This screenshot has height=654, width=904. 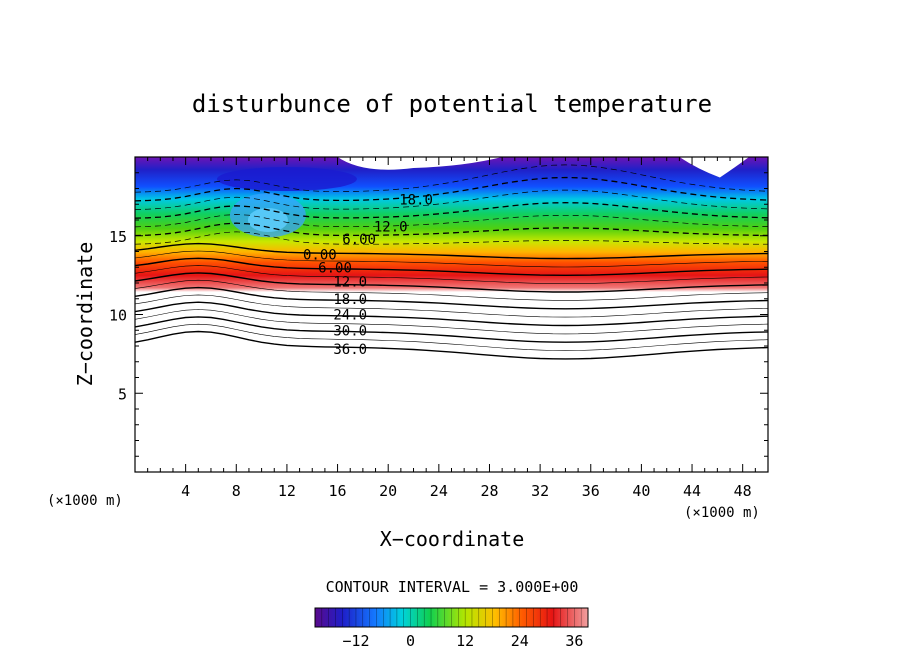 What do you see at coordinates (320, 256) in the screenshot?
I see `contour-label: 0.00` at bounding box center [320, 256].